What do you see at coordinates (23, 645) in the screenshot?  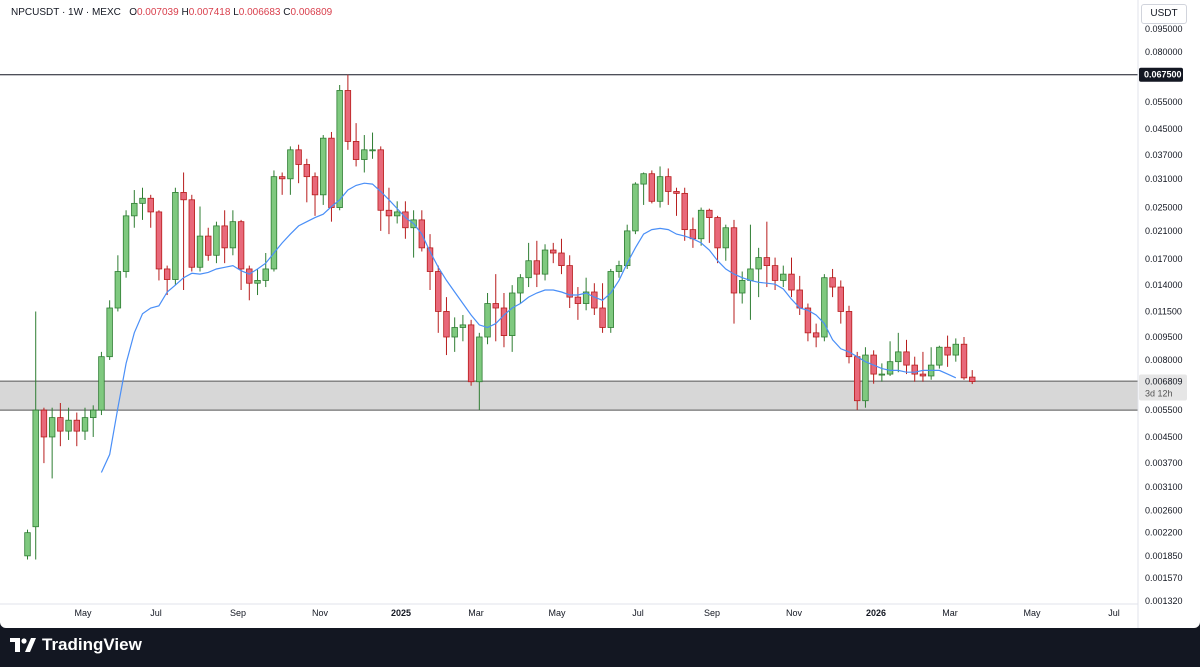 I see `tradingview-icon` at bounding box center [23, 645].